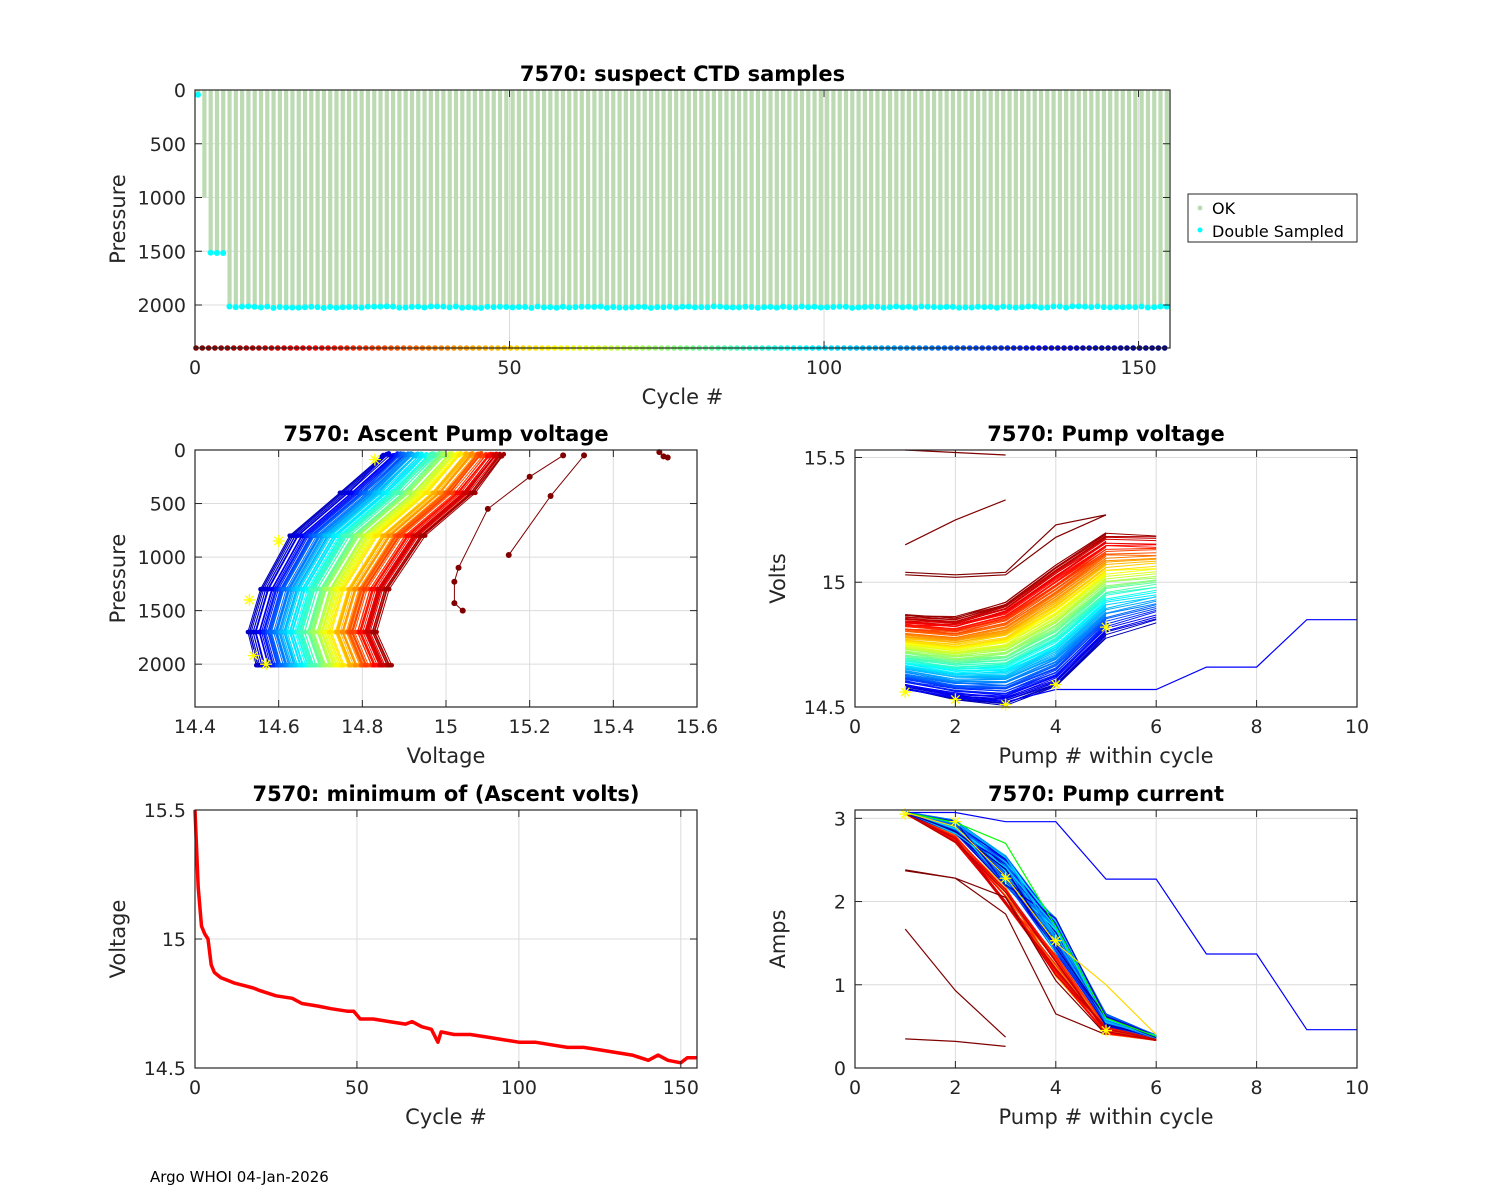  Describe the element at coordinates (825, 708) in the screenshot. I see `y-tick-label: 14.5` at that location.